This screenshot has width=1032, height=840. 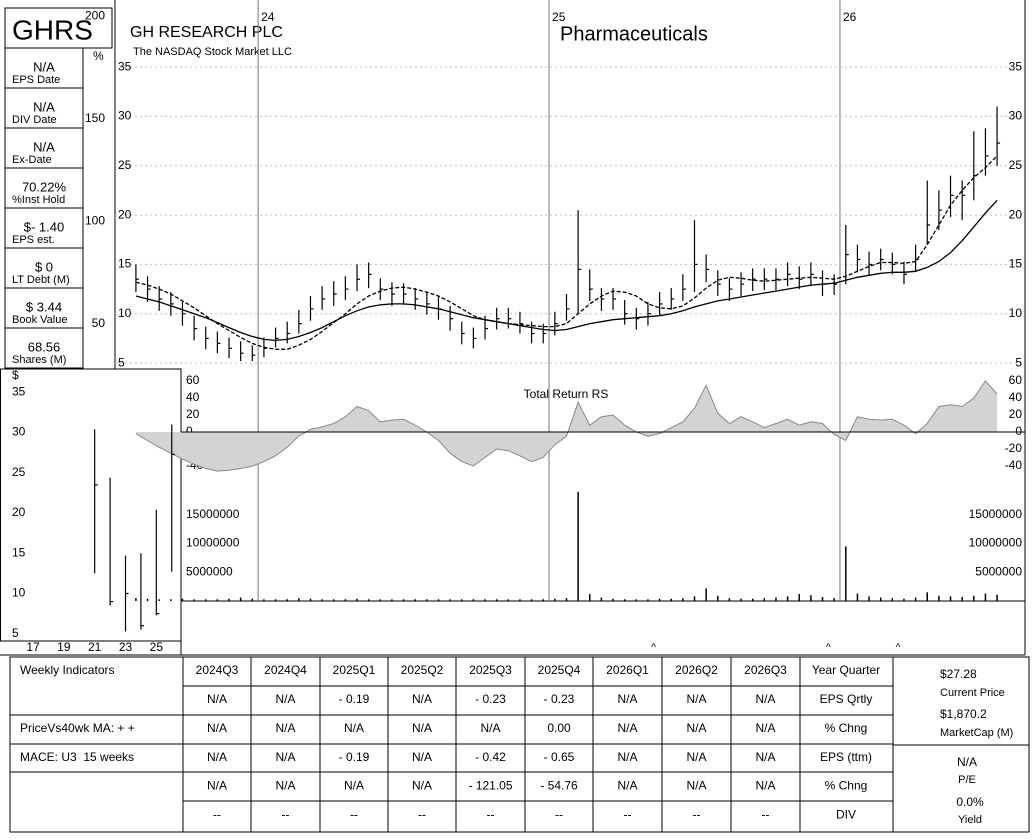 I want to click on x-tick-label: 24, so click(x=268, y=17).